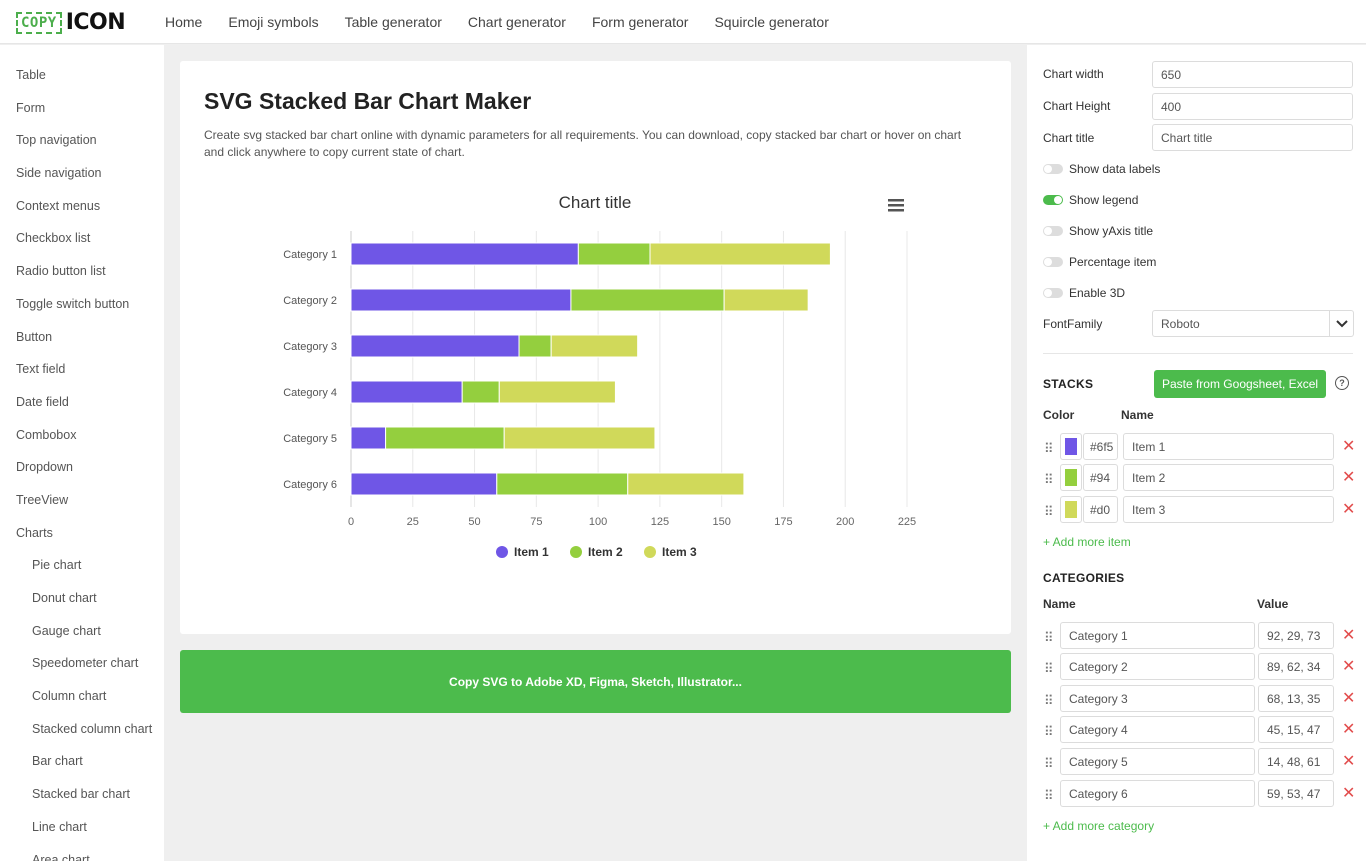  Describe the element at coordinates (1296, 761) in the screenshot. I see `category-value-input: 14, 48, 61` at that location.